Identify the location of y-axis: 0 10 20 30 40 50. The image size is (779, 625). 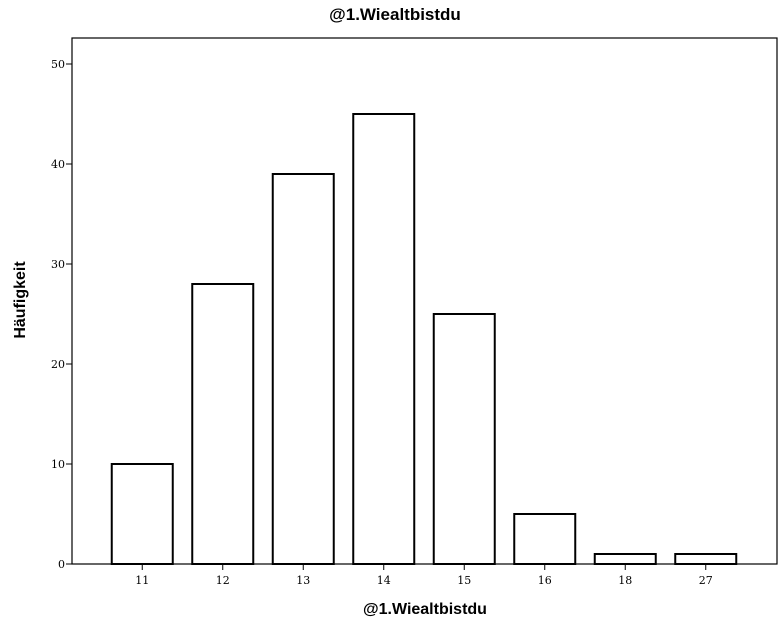
(61, 314).